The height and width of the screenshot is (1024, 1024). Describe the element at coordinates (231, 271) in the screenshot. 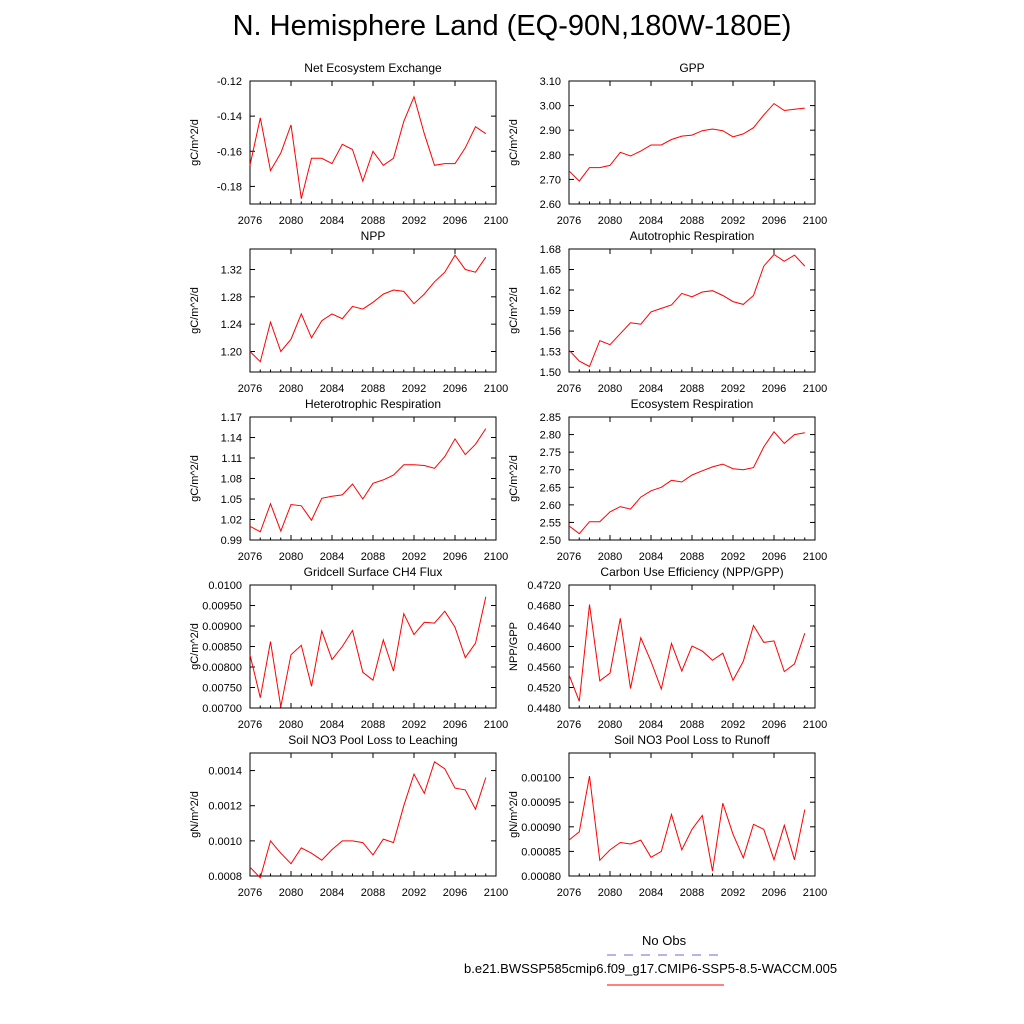

I see `y-tick-label: 1.32` at that location.